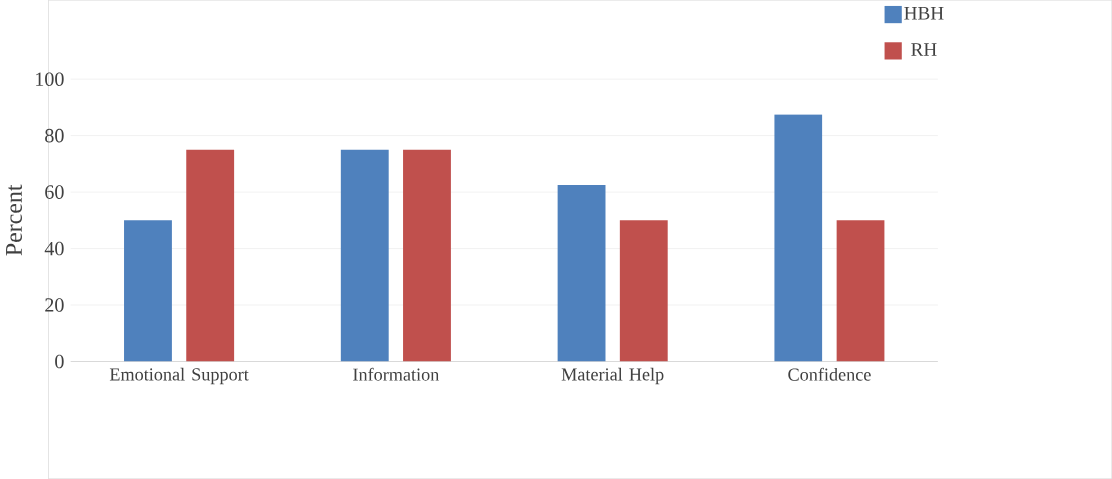 The image size is (1112, 479). I want to click on y-axis-title: Percent, so click(14, 220).